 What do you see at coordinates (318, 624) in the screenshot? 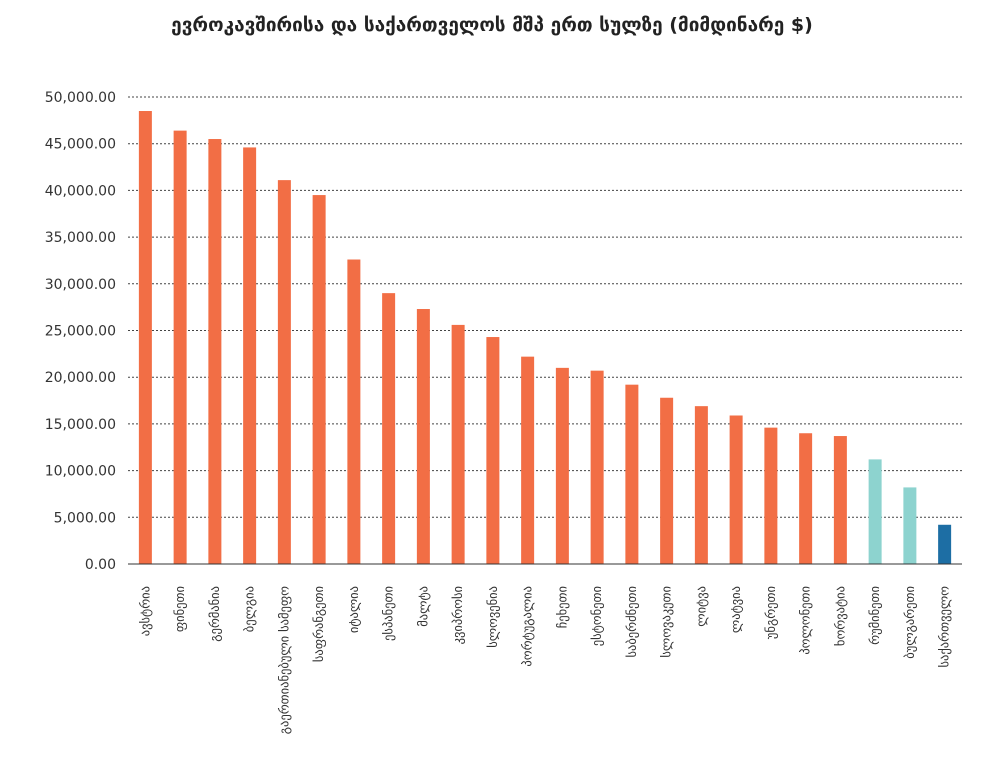
I see `x-tick-label: საფრანგეთი` at bounding box center [318, 624].